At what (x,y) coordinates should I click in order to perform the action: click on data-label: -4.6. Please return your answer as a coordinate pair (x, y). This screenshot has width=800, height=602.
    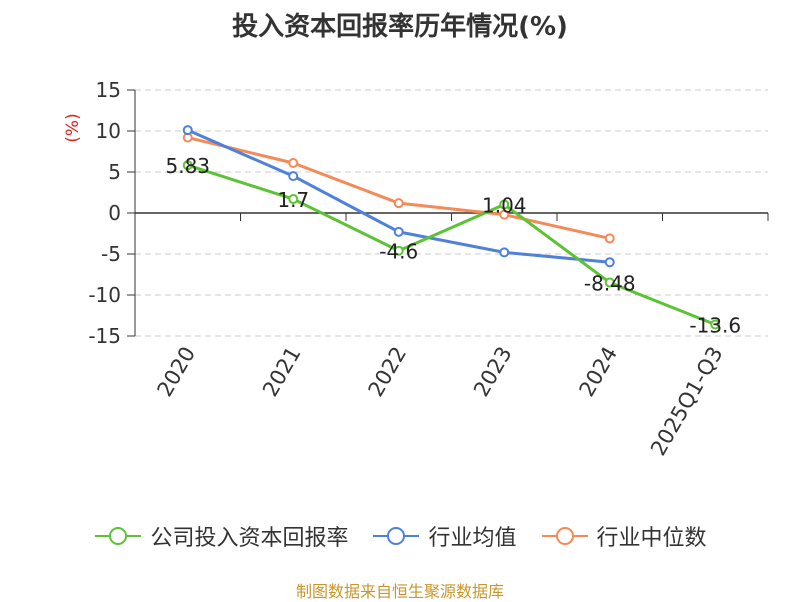
    Looking at the image, I should click on (398, 252).